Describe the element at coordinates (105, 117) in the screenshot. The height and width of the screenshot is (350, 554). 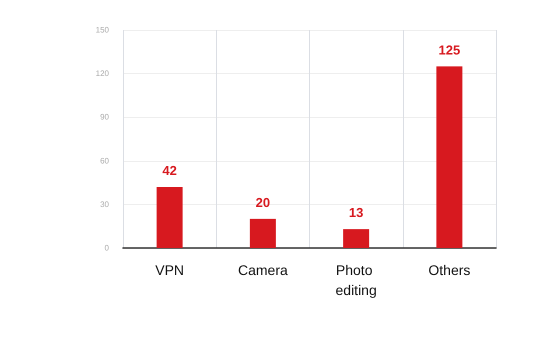
I see `y-tick-label: 90` at that location.